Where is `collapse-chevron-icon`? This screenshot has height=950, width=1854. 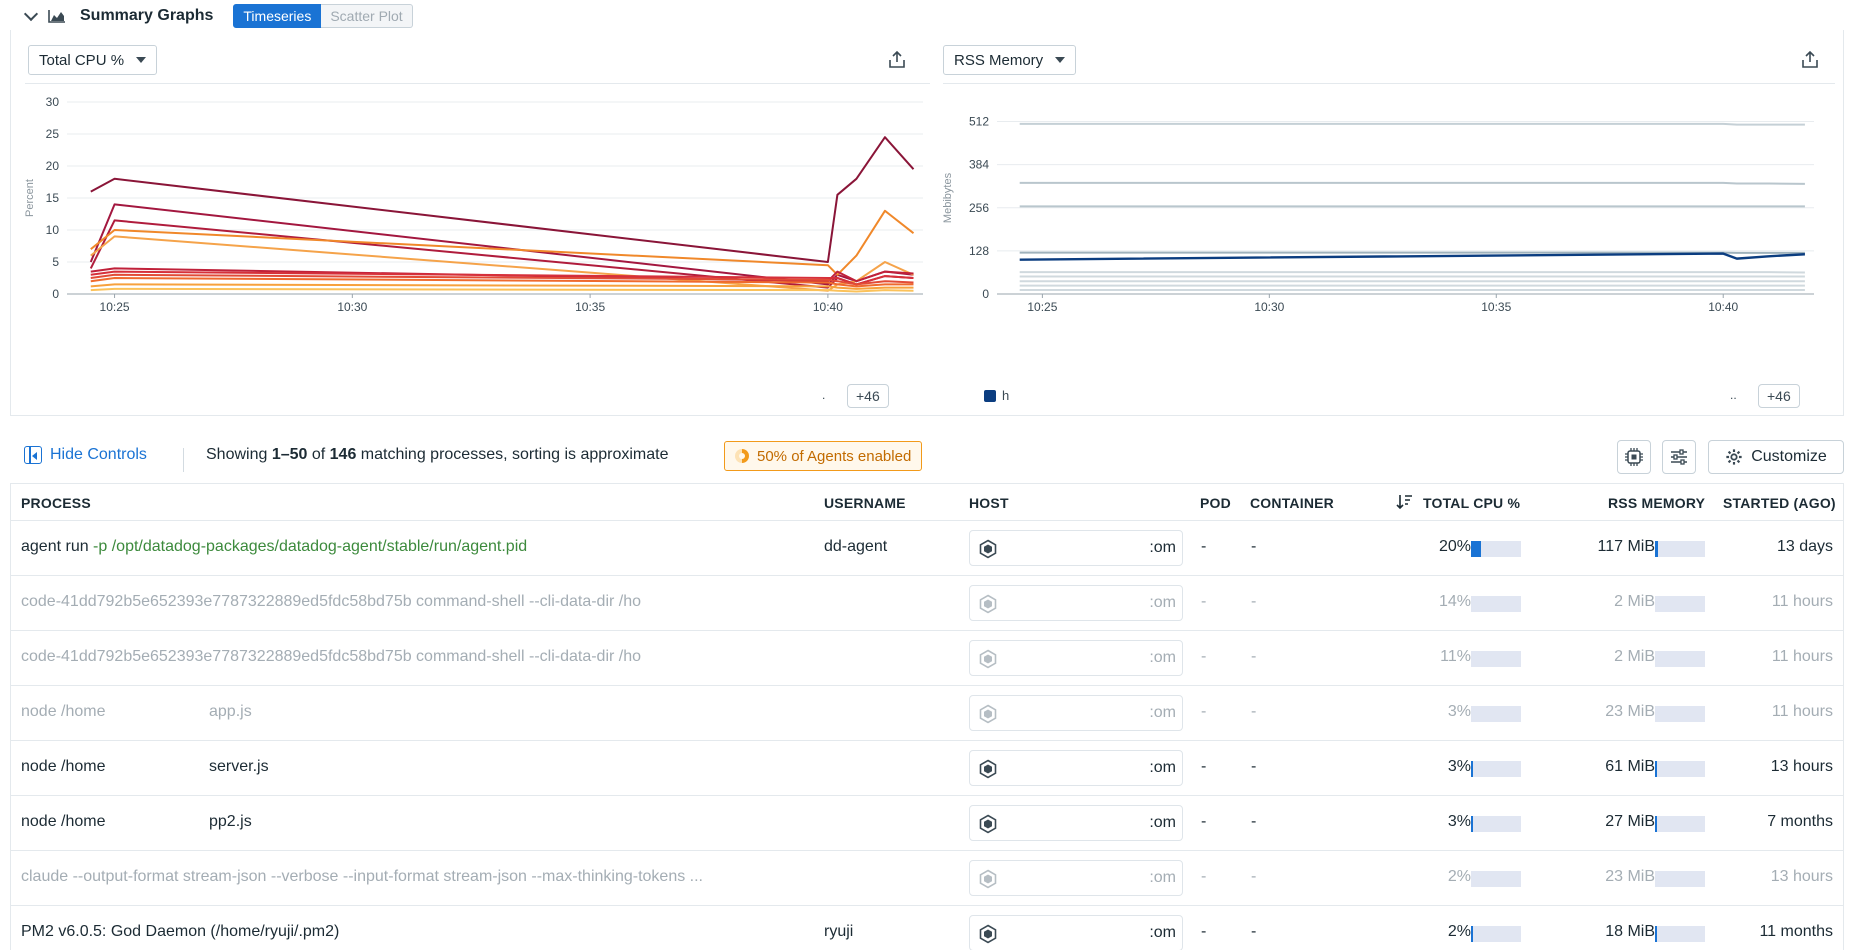 collapse-chevron-icon is located at coordinates (31, 16).